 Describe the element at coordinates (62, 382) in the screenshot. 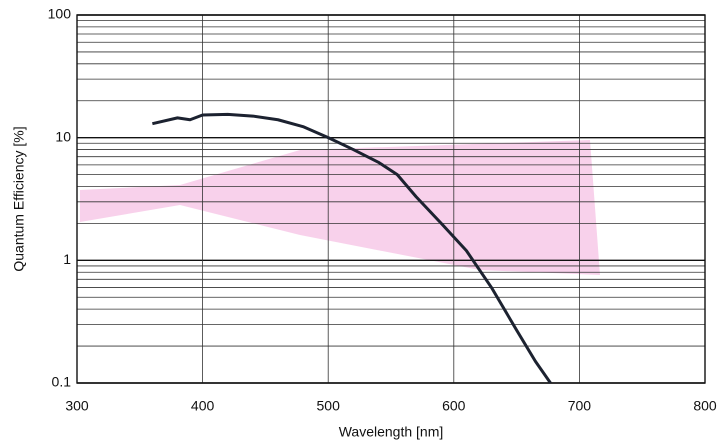

I see `y-tick-label: 0.1` at that location.